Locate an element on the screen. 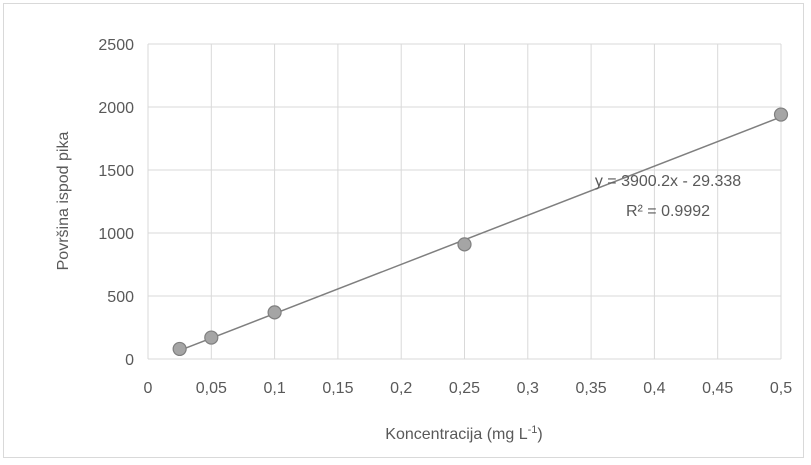 The height and width of the screenshot is (465, 811). trendline-equation: y = 3900.2x - 29.338 is located at coordinates (668, 181).